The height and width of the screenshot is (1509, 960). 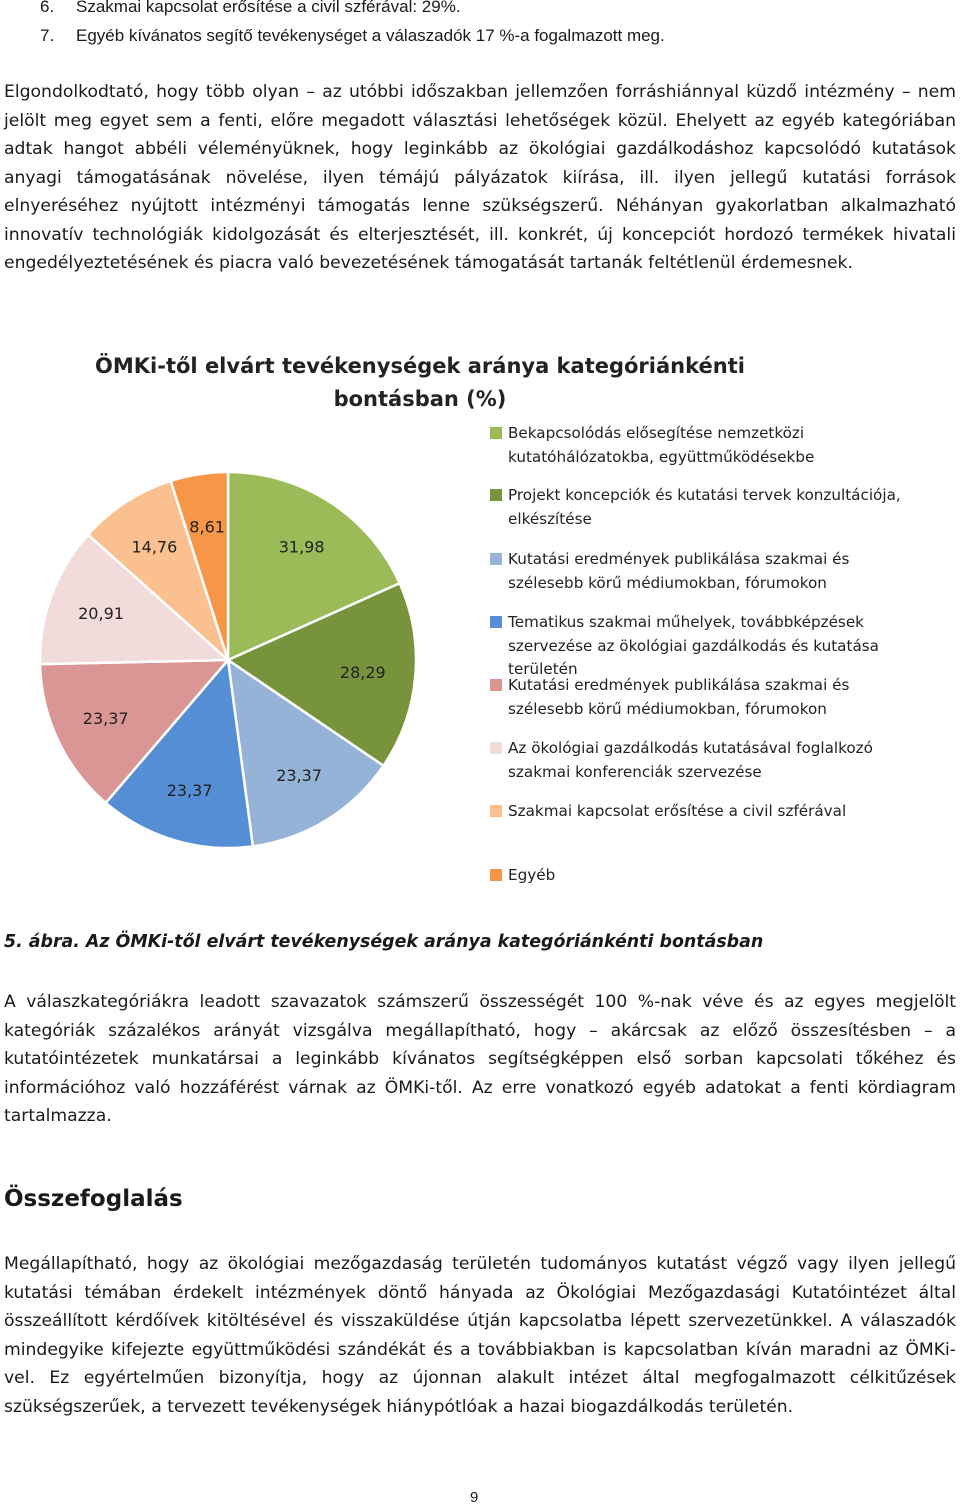 I want to click on pie-data-label: 8,61, so click(x=207, y=526).